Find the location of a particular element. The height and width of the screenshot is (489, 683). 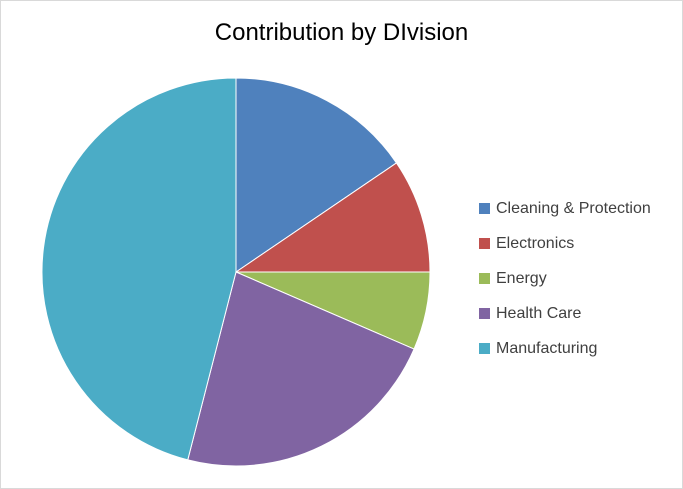

legend-item-health-care: Health Care is located at coordinates (579, 313).